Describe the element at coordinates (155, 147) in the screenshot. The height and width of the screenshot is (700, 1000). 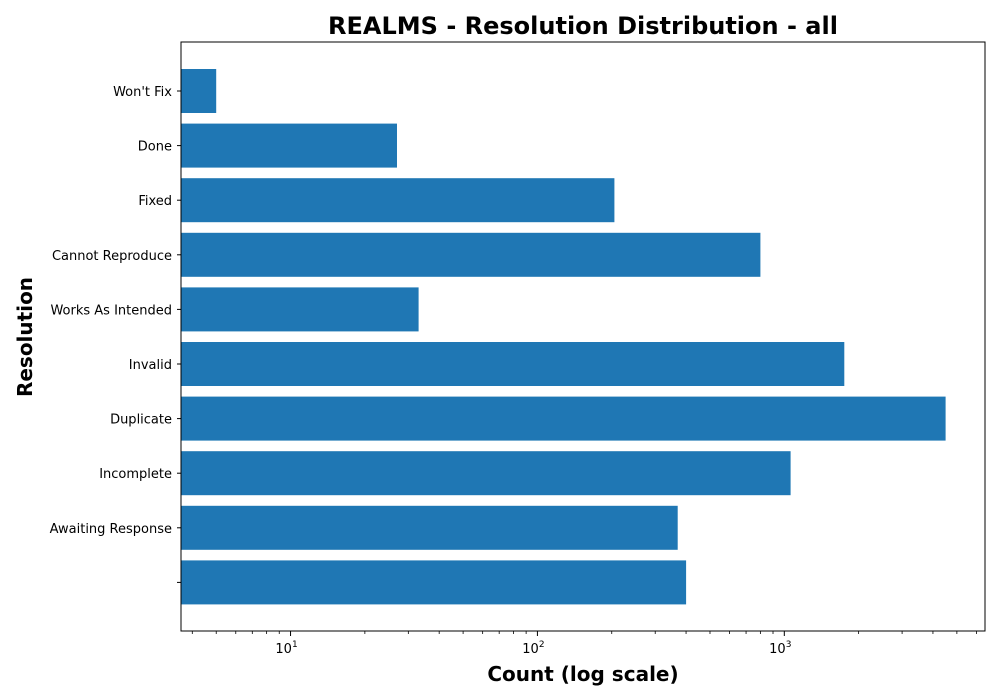
I see `y-tick-label: Done` at that location.